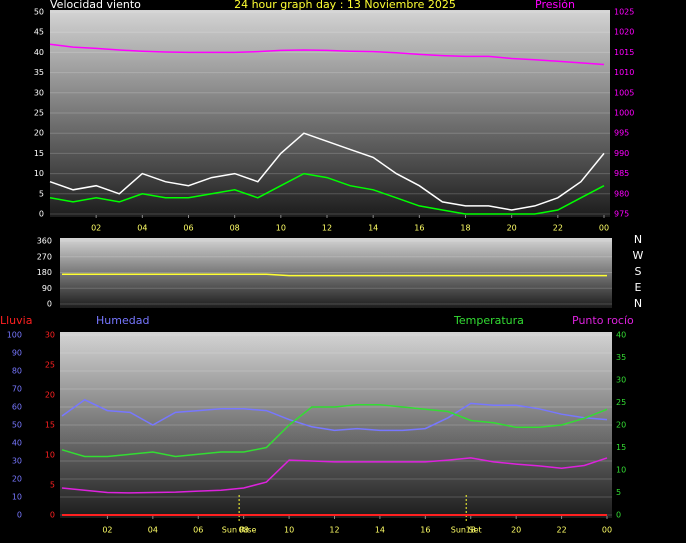 This screenshot has width=686, height=543. What do you see at coordinates (638, 271) in the screenshot?
I see `compass-label: S` at bounding box center [638, 271].